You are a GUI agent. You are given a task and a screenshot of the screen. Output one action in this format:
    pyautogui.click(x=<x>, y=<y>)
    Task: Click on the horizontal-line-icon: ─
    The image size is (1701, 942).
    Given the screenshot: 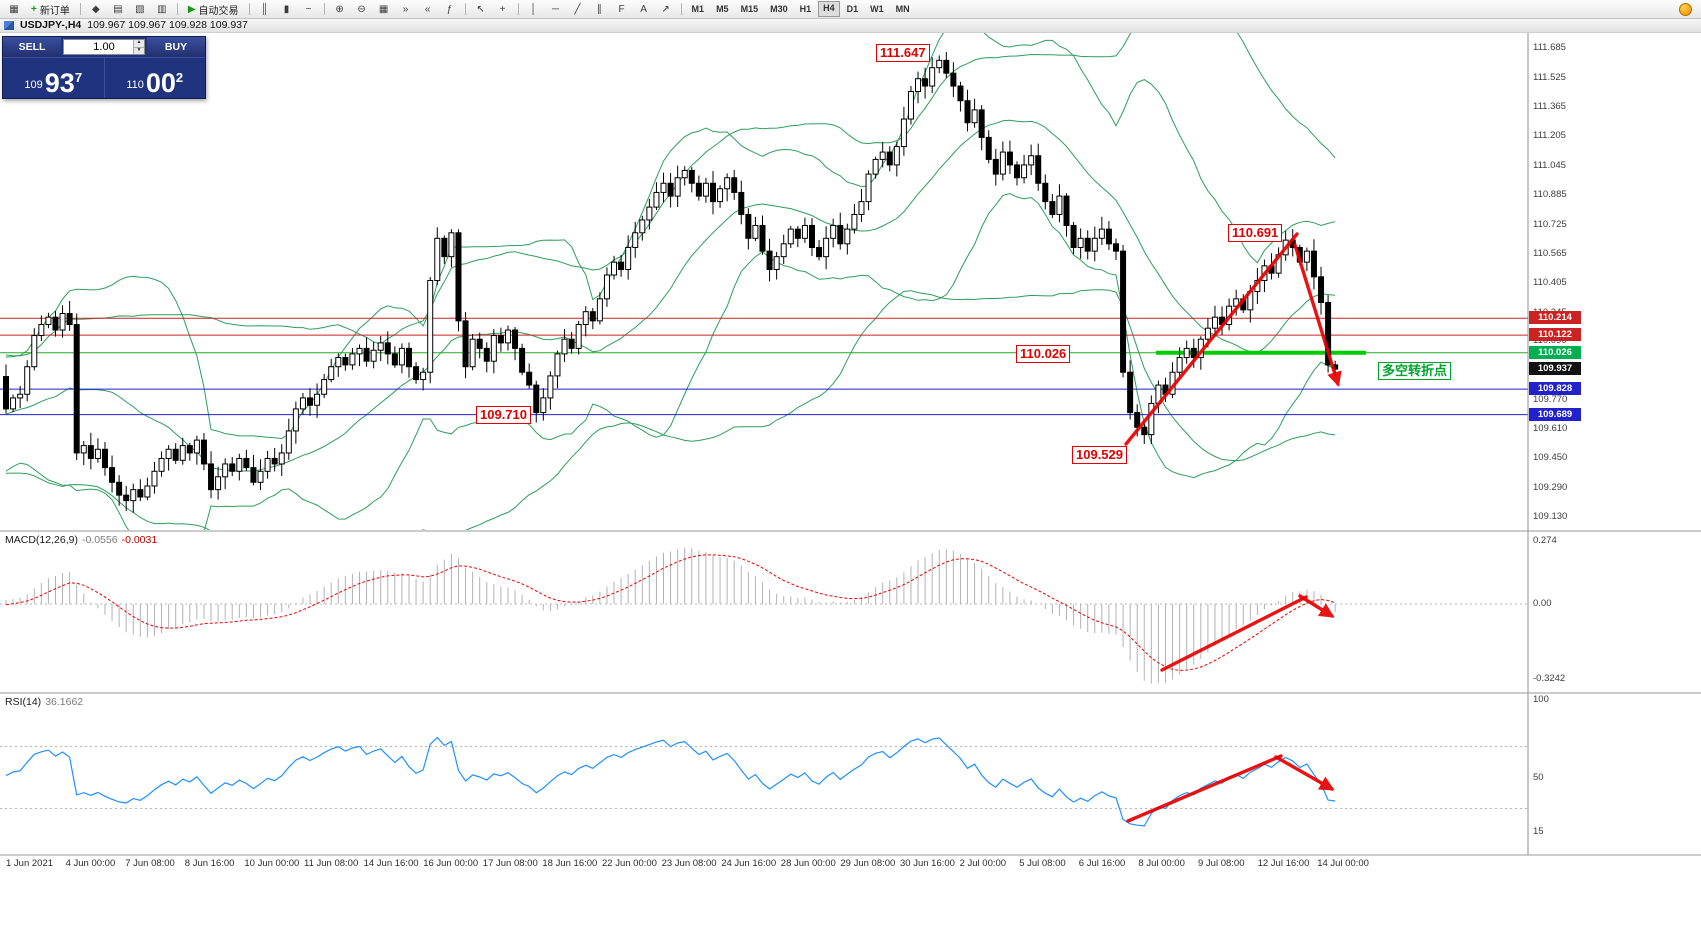 What is the action you would take?
    pyautogui.click(x=556, y=9)
    